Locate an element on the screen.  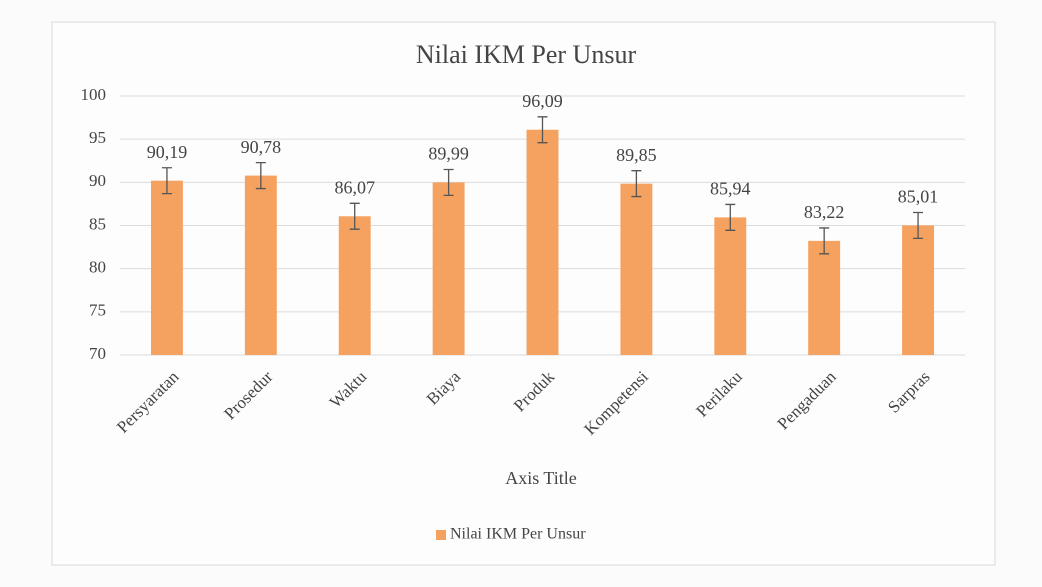
value-label: 85,01 is located at coordinates (918, 197).